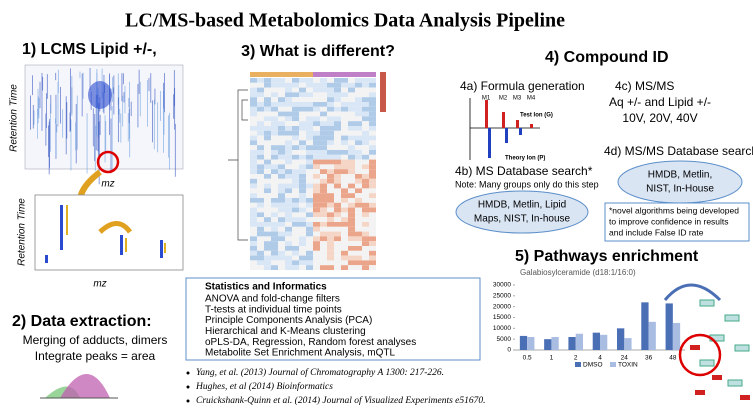 The height and width of the screenshot is (411, 753). Describe the element at coordinates (383, 92) in the screenshot. I see `color-key` at that location.